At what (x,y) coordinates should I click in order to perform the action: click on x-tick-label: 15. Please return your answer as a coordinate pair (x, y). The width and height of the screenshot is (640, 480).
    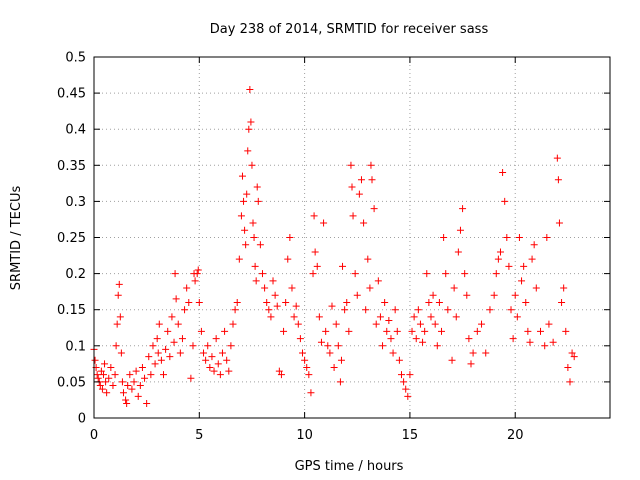
    Looking at the image, I should click on (410, 435).